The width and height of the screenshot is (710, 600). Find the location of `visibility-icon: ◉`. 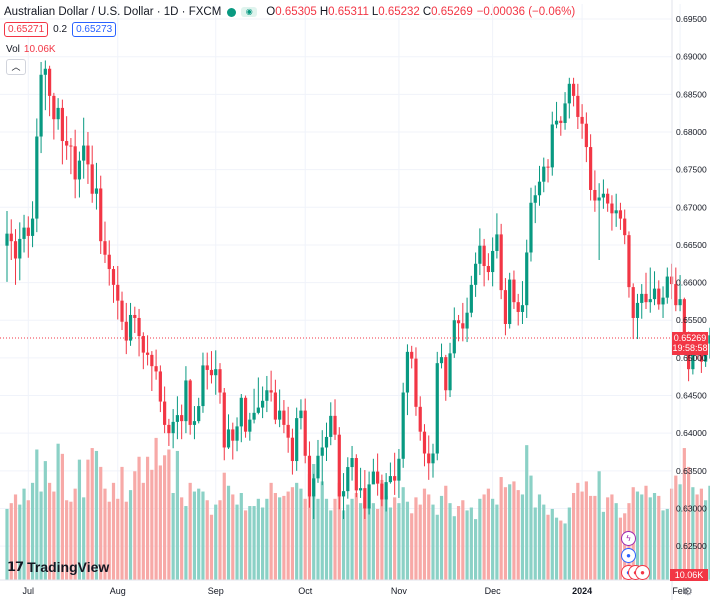

visibility-icon: ◉ is located at coordinates (249, 12).